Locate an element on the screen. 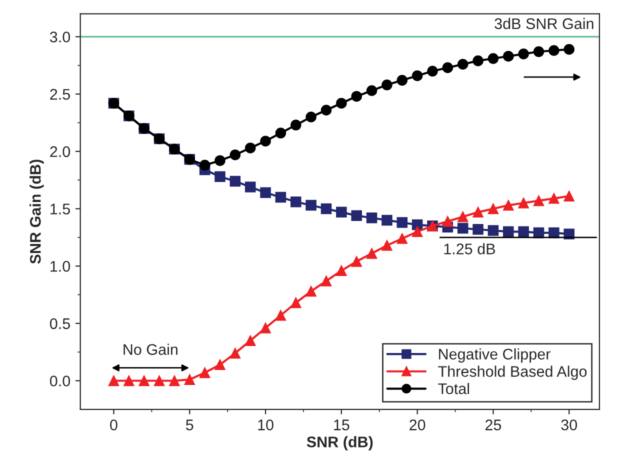 Image resolution: width=618 pixels, height=460 pixels. legend-label: Total is located at coordinates (454, 388).